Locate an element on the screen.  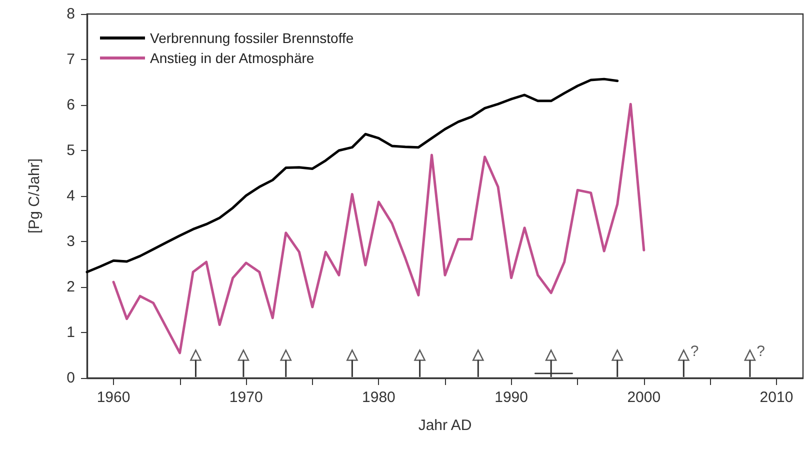
x-tick-label: 2000 is located at coordinates (644, 397).